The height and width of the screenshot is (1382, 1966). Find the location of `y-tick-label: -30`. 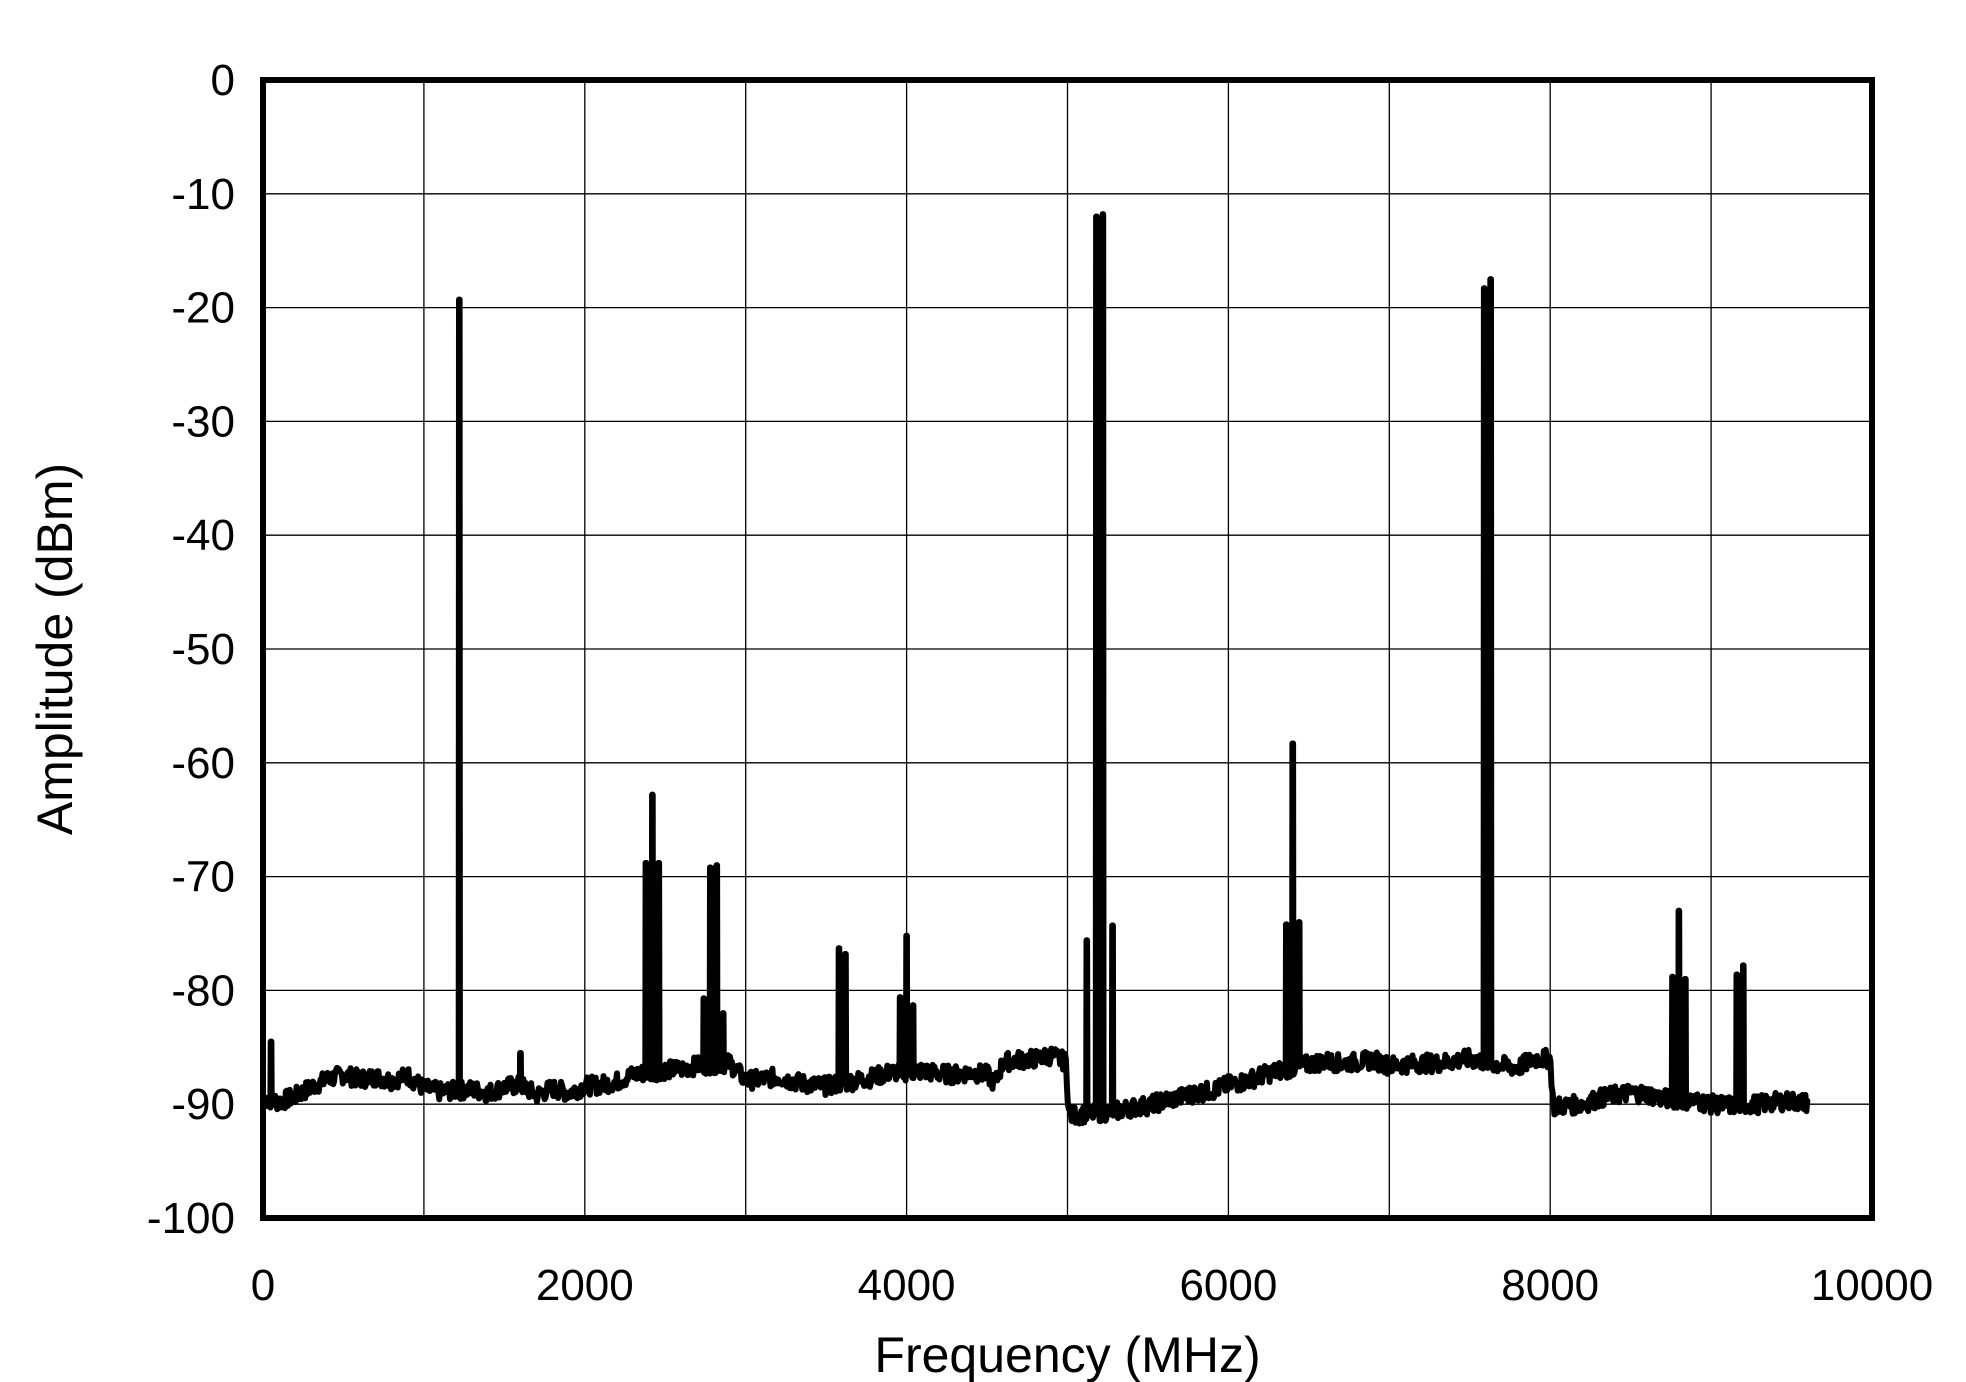

y-tick-label: -30 is located at coordinates (203, 421).